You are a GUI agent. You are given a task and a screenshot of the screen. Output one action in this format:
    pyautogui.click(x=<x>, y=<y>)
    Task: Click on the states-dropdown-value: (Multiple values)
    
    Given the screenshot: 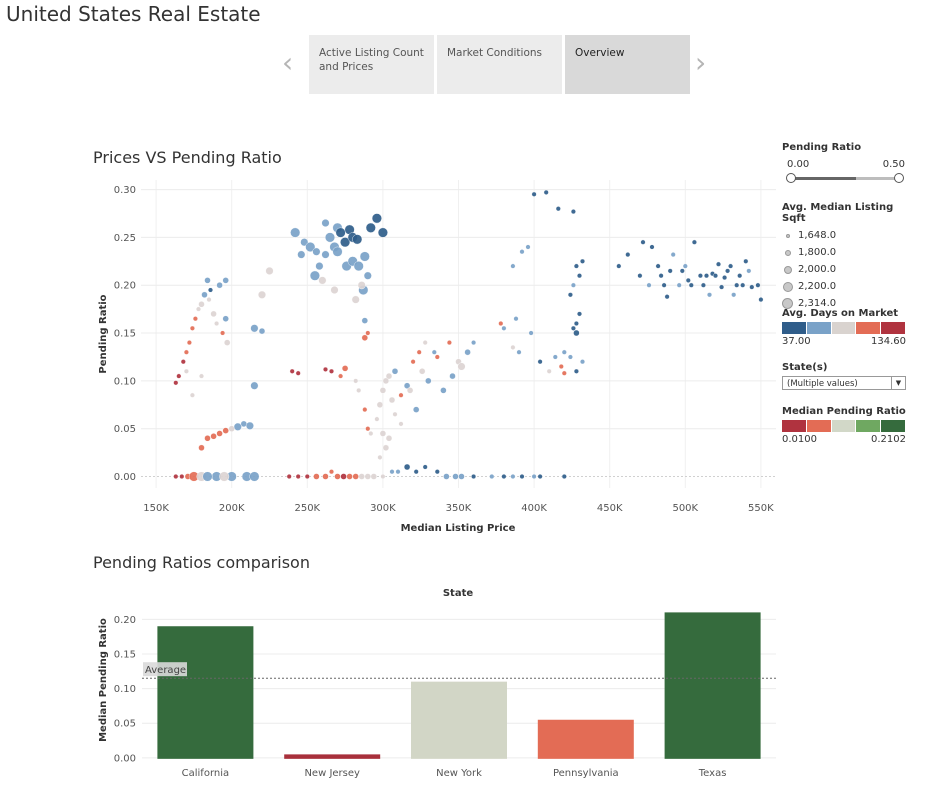 What is the action you would take?
    pyautogui.click(x=822, y=384)
    